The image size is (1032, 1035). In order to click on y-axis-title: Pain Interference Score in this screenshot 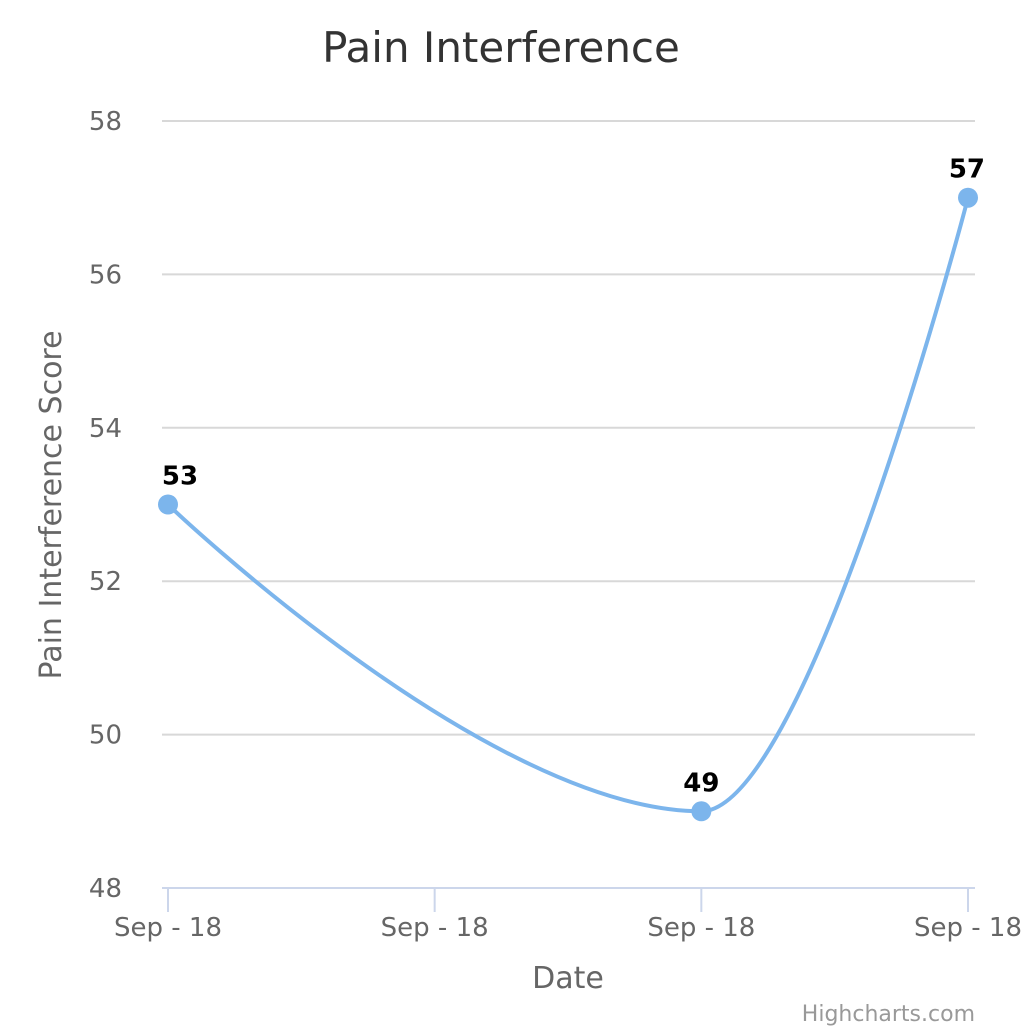, I will do `click(51, 504)`.